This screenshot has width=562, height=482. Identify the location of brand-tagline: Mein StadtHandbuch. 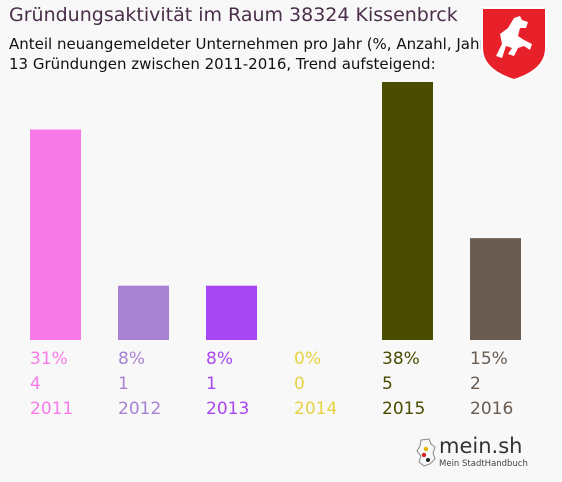
(483, 464).